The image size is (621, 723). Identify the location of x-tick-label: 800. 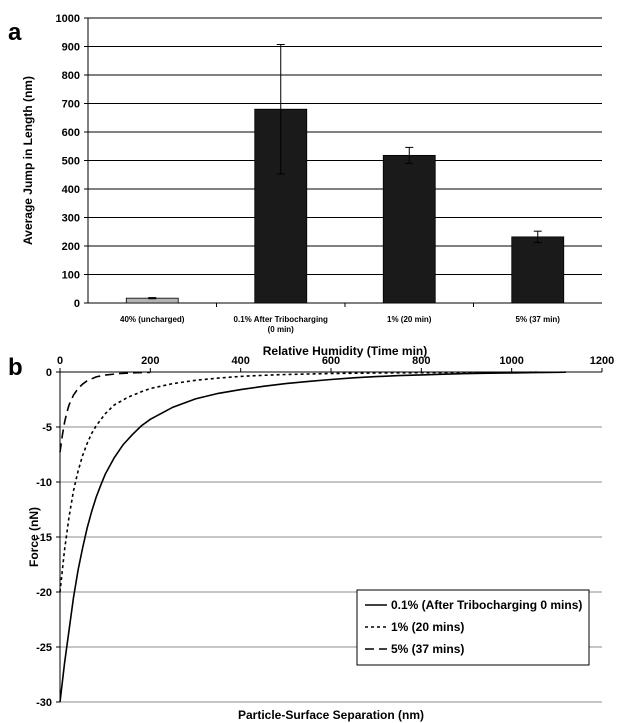
(421, 361).